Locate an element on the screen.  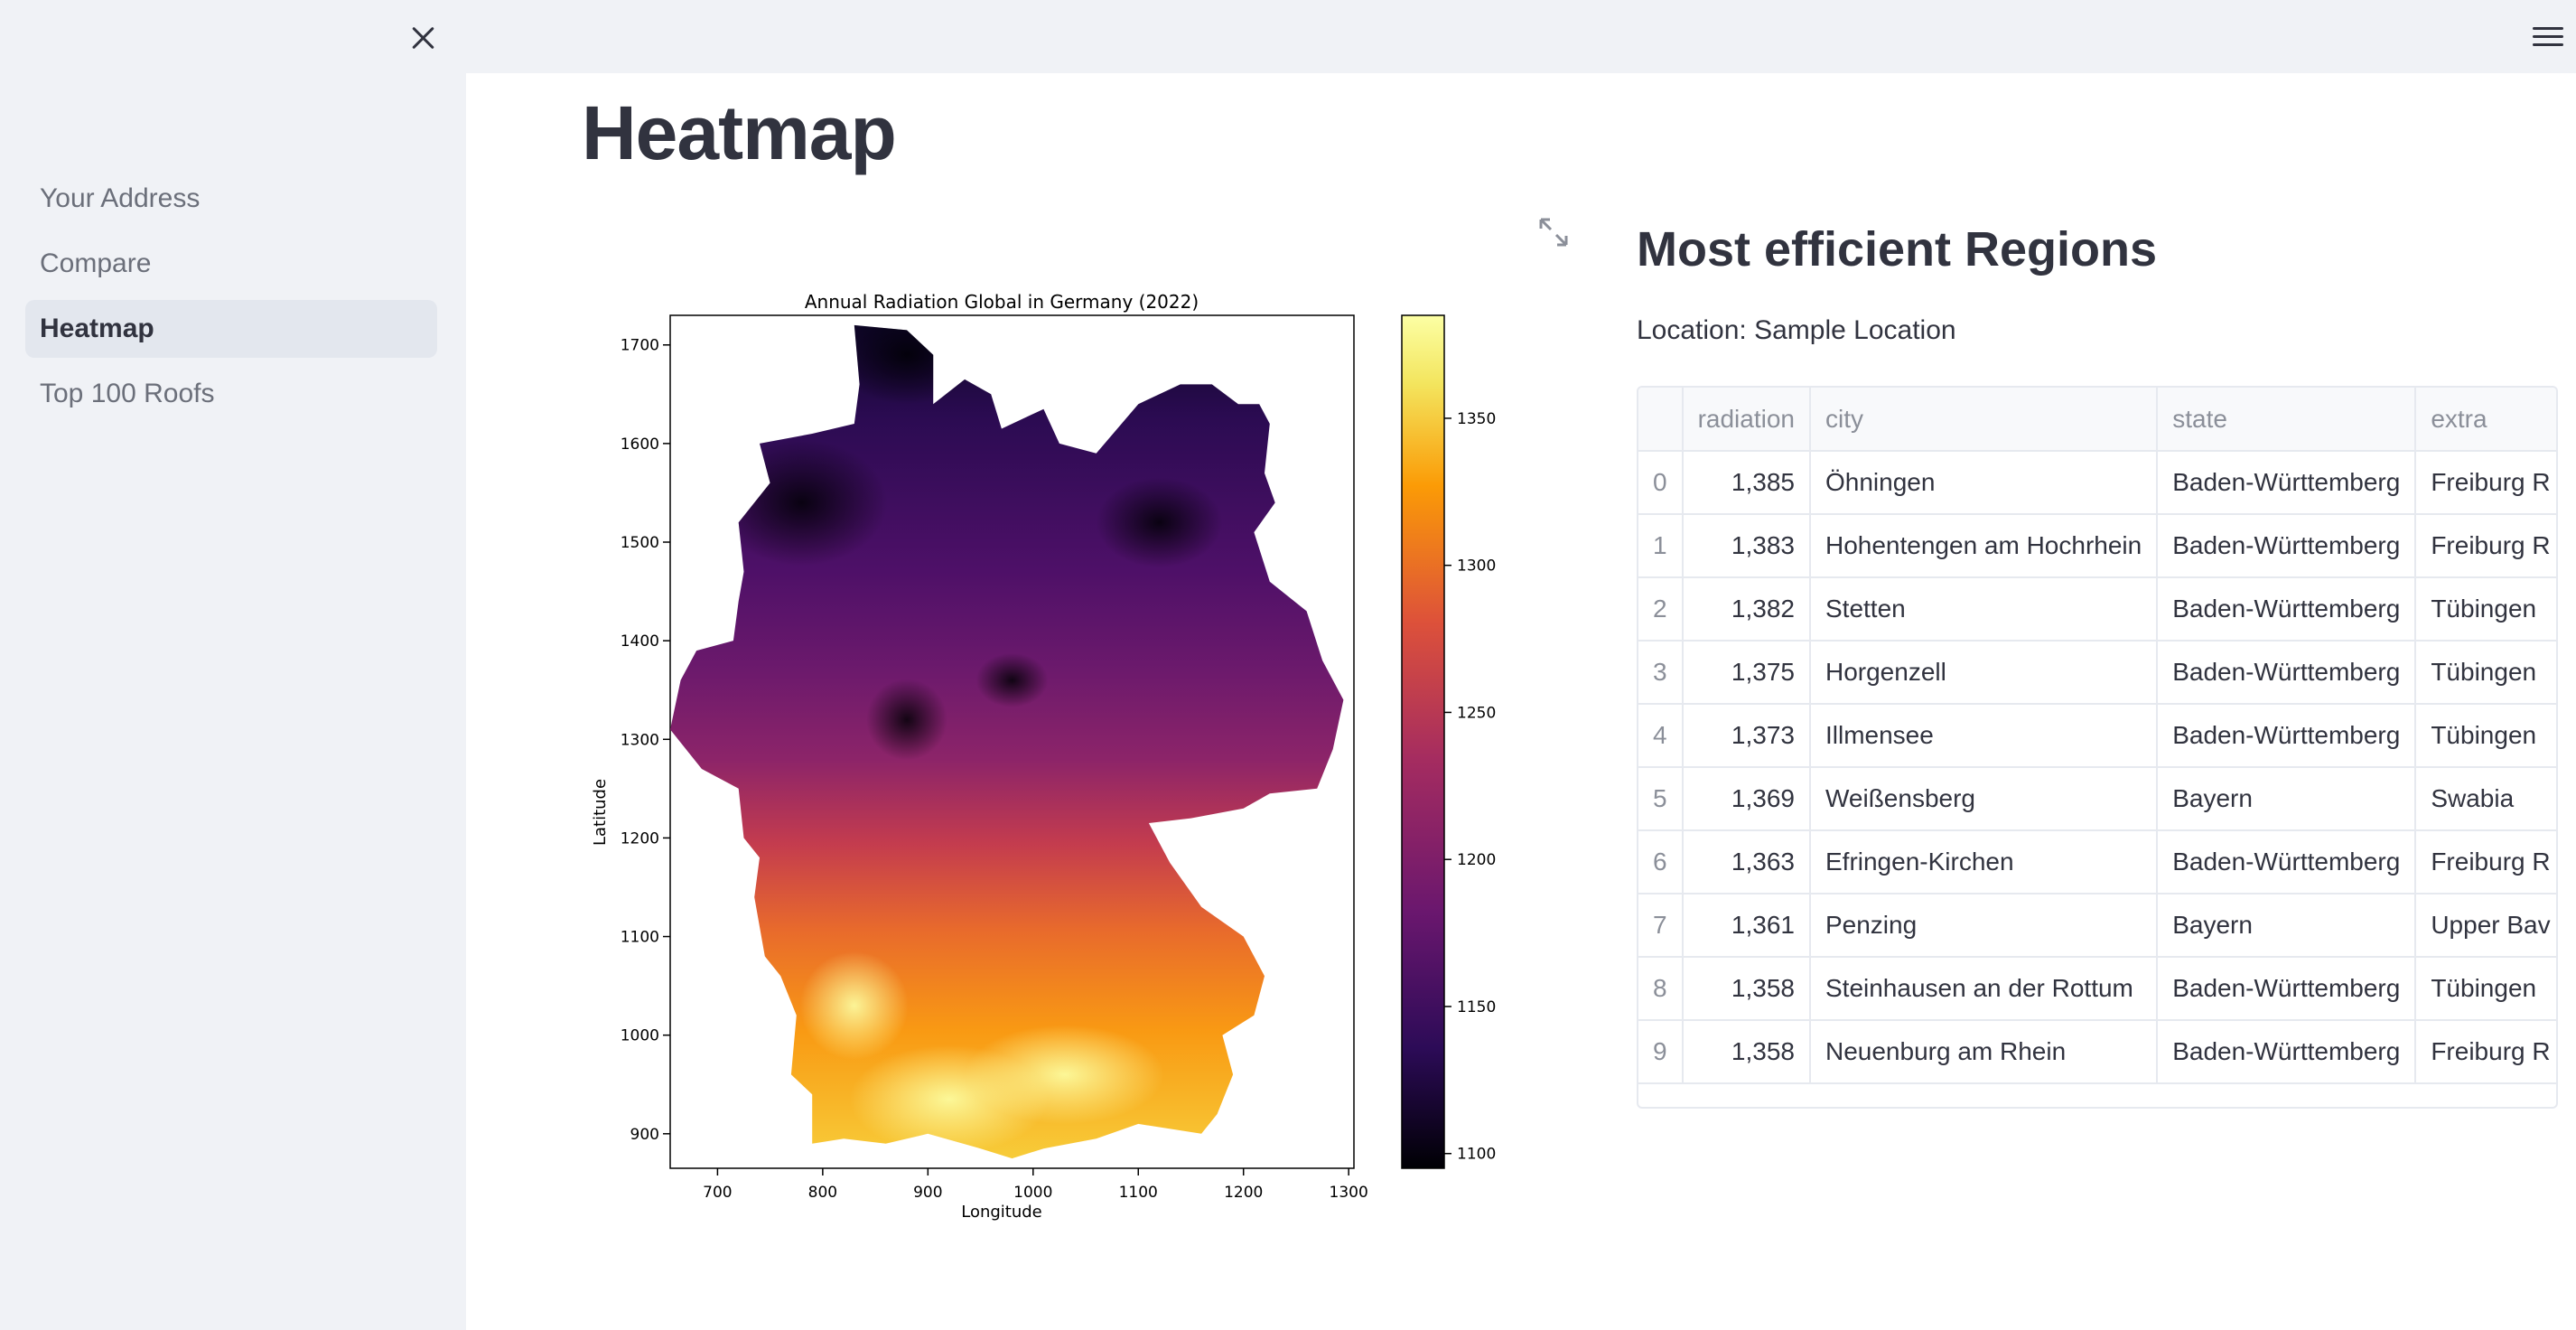
sidebar-item-your-address: Your Address is located at coordinates (121, 198).